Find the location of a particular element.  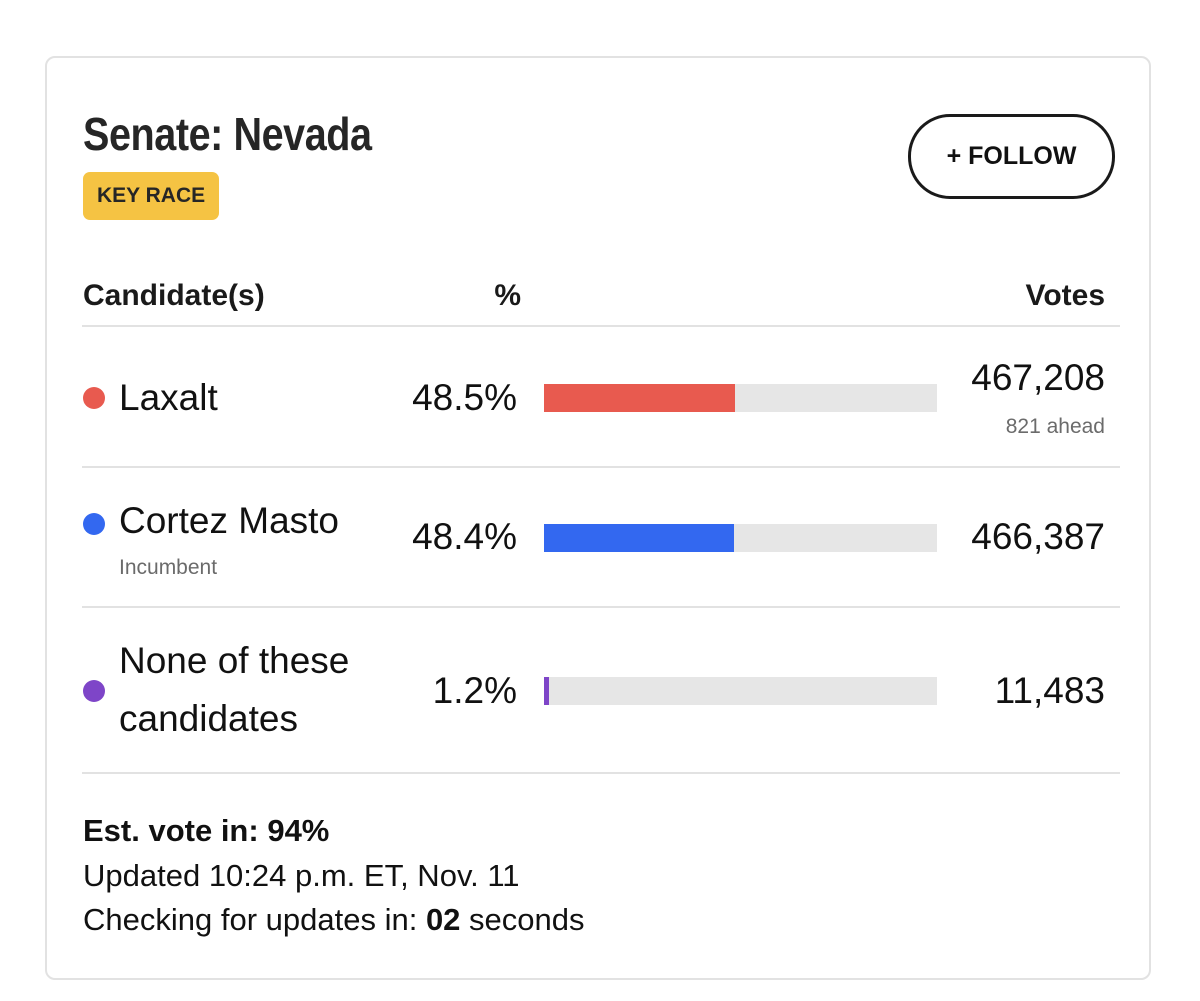

key-race-badge: KEY RACE is located at coordinates (151, 196).